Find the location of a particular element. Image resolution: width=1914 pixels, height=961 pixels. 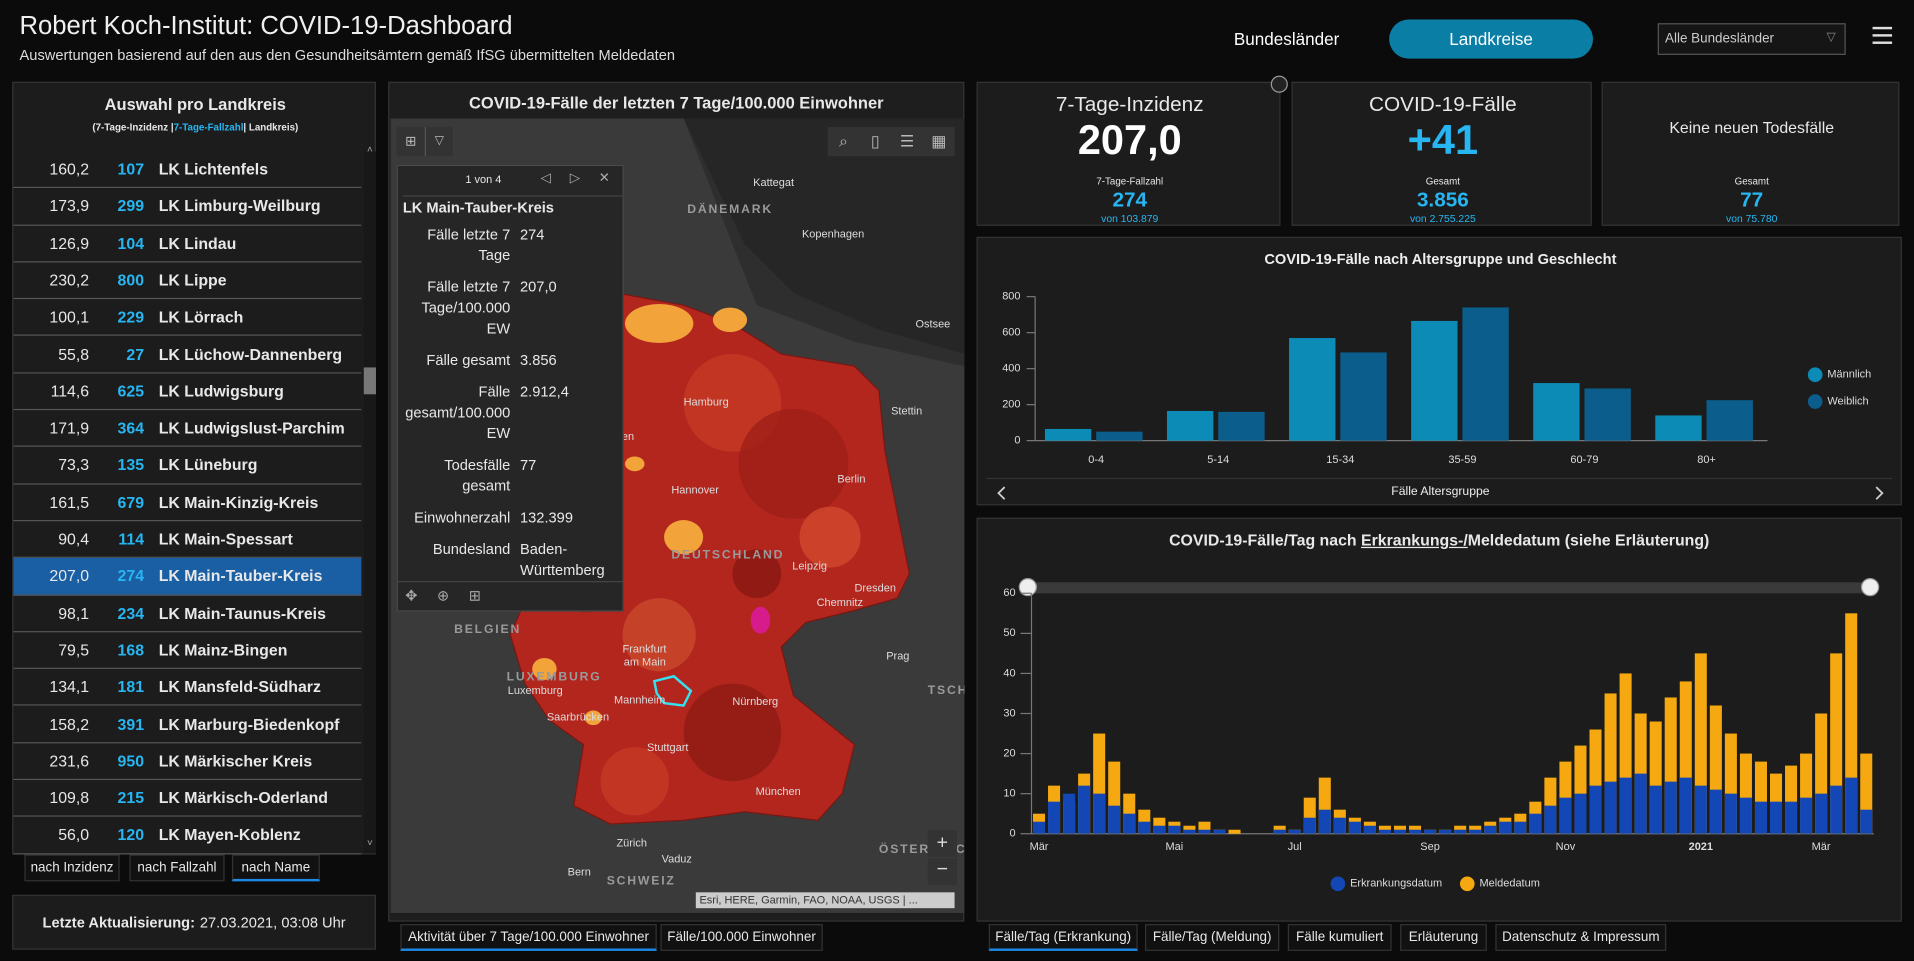

district-row: 171,9 364 LK Ludwigslust-Parchim is located at coordinates (187, 429).